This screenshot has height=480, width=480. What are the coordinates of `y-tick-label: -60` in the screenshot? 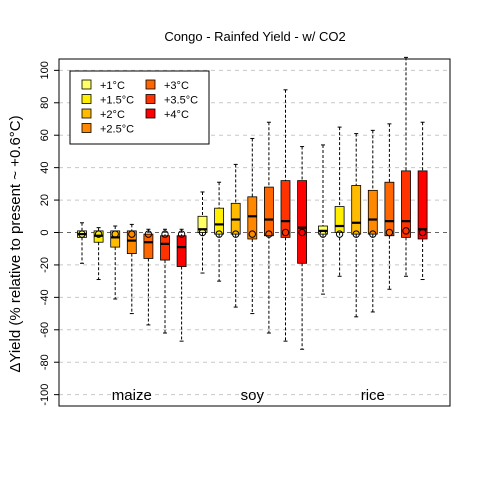 It's located at (45, 330).